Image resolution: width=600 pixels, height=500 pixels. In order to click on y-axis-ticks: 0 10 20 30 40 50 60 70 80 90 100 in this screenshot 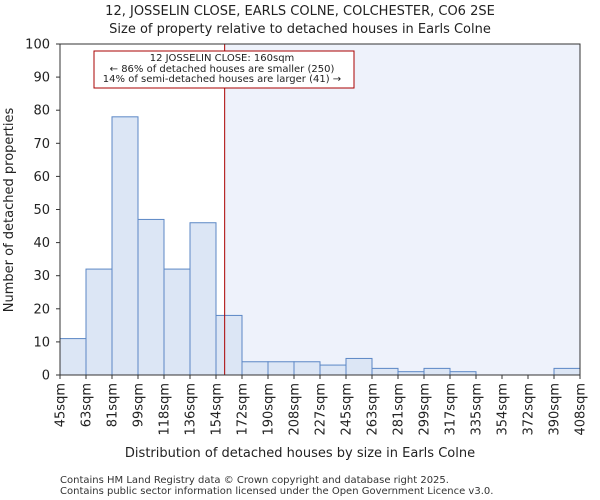, I will do `click(42, 211)`.